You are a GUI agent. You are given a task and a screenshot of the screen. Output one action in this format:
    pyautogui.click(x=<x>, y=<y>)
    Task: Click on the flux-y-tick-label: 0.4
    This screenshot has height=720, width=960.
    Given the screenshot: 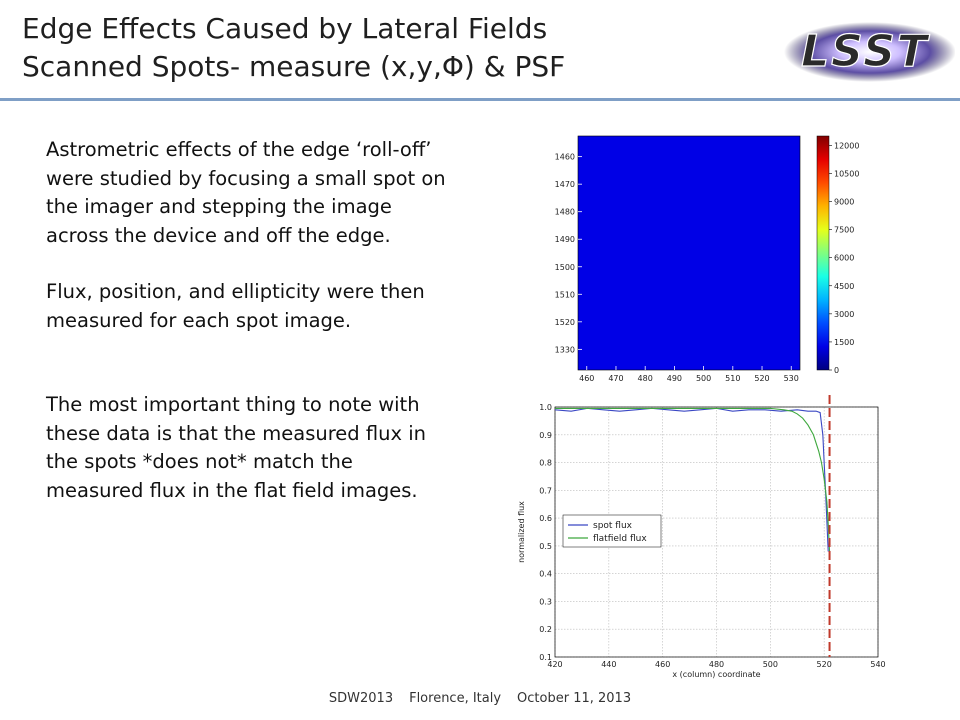 What is the action you would take?
    pyautogui.click(x=545, y=574)
    